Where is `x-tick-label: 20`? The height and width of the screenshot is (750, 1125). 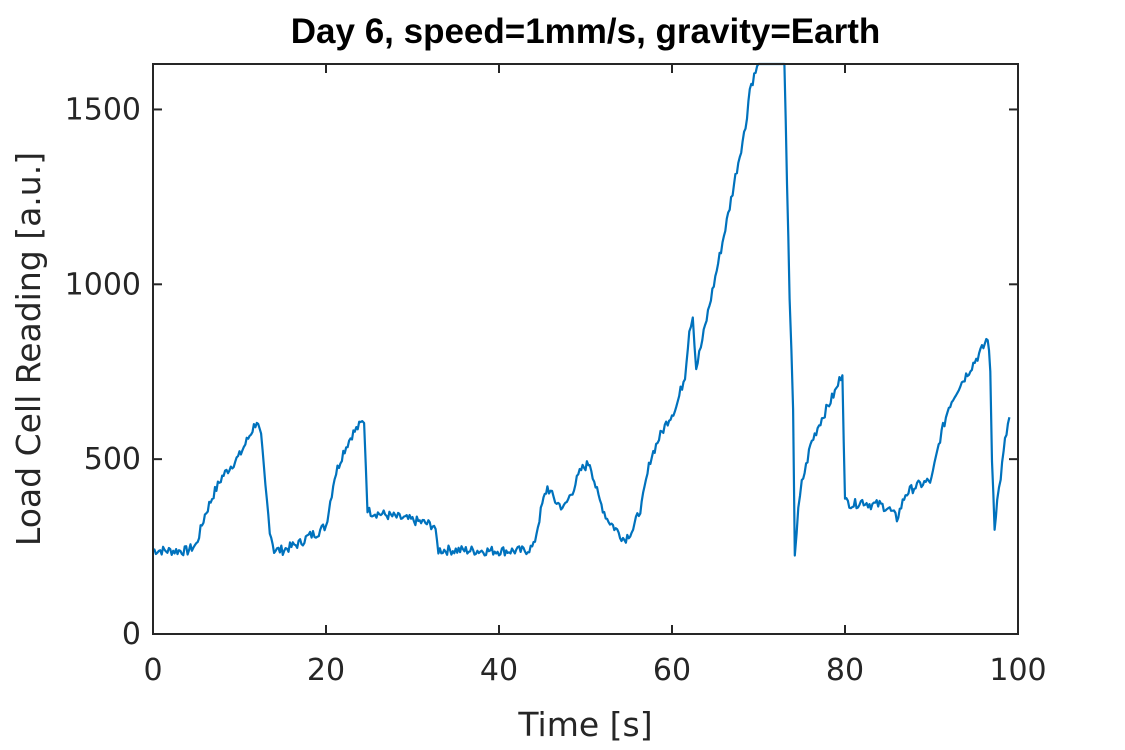 x-tick-label: 20 is located at coordinates (326, 670).